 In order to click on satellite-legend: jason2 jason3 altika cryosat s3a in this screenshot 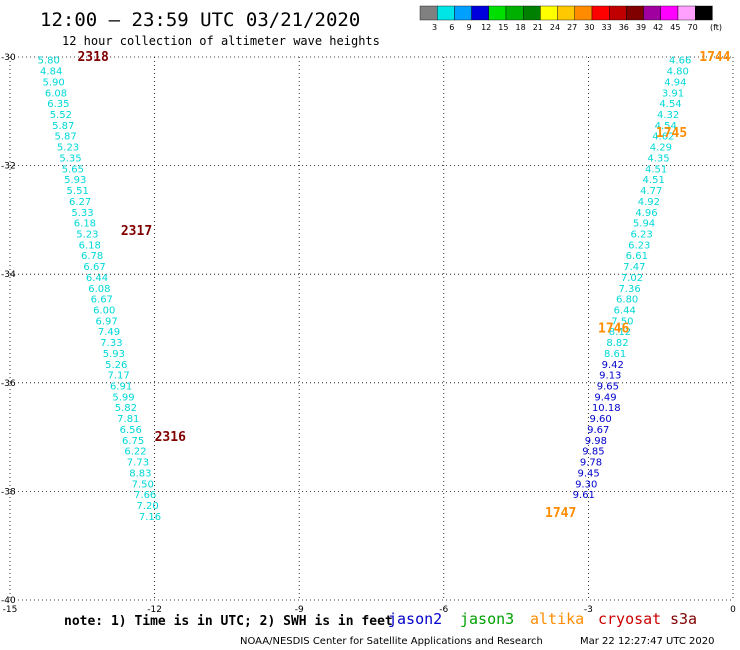, I will do `click(542, 619)`.